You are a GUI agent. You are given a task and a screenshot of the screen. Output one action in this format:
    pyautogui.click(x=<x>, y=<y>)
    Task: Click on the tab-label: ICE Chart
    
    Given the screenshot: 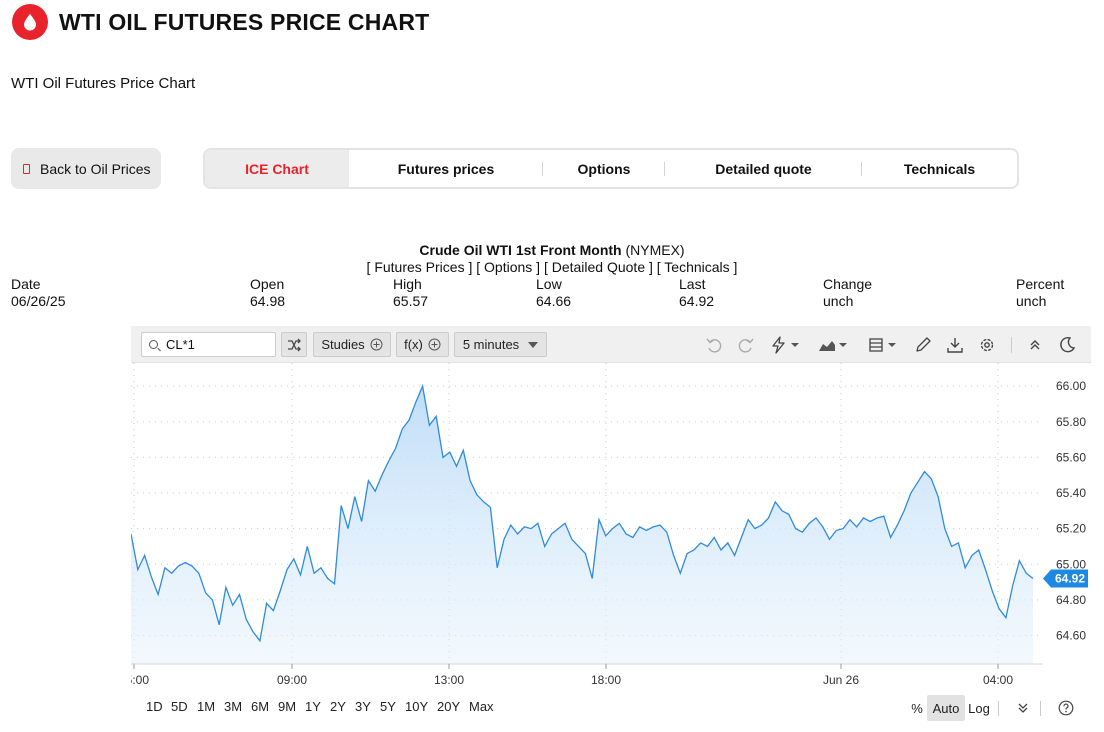 What is the action you would take?
    pyautogui.click(x=277, y=168)
    